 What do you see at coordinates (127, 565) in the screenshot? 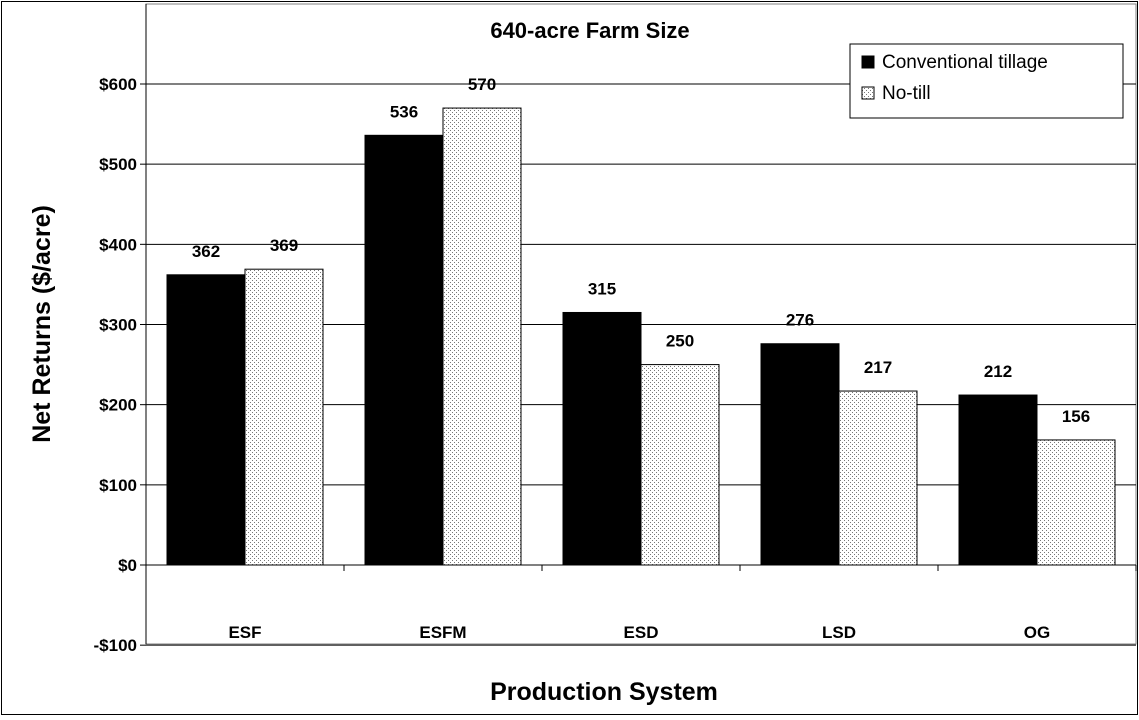
I see `y-tick-label: $0` at bounding box center [127, 565].